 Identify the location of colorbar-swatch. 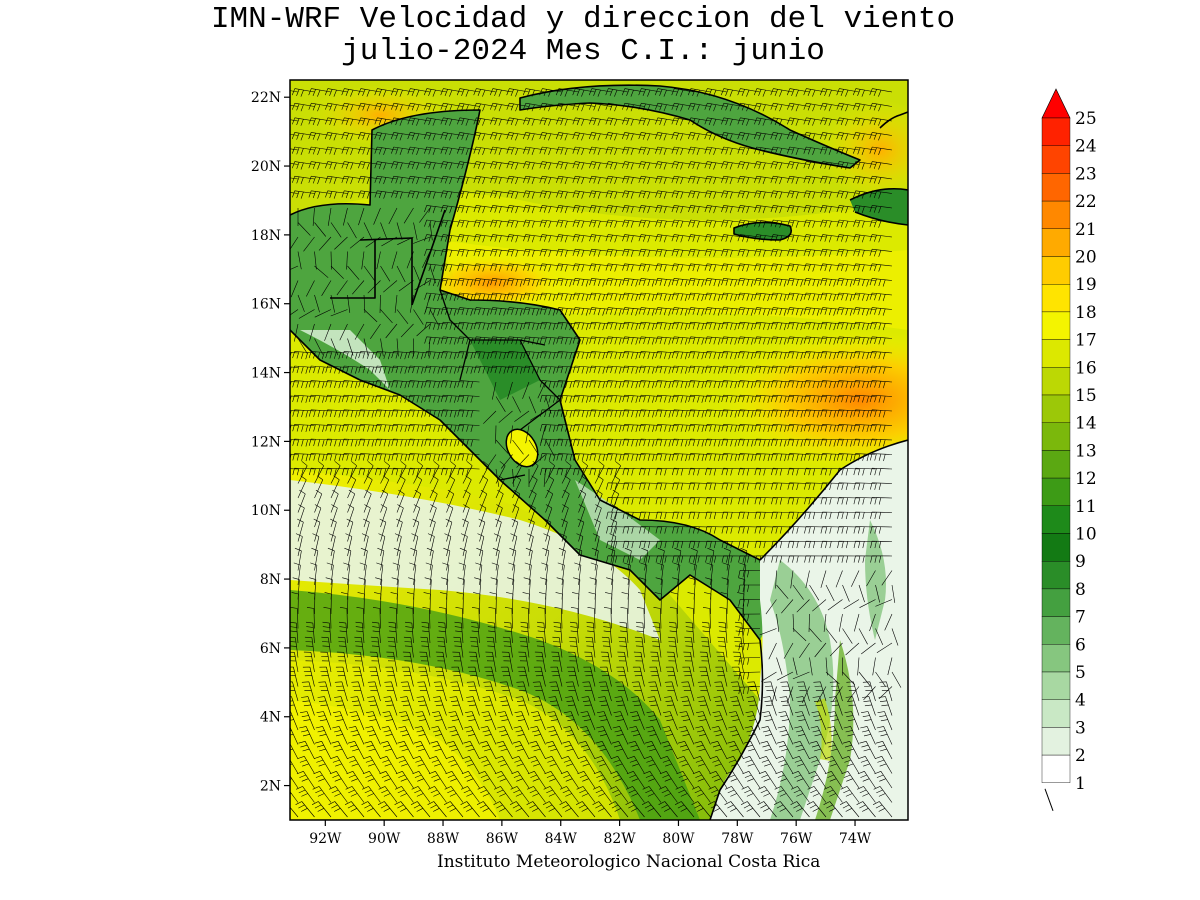
(1056, 408).